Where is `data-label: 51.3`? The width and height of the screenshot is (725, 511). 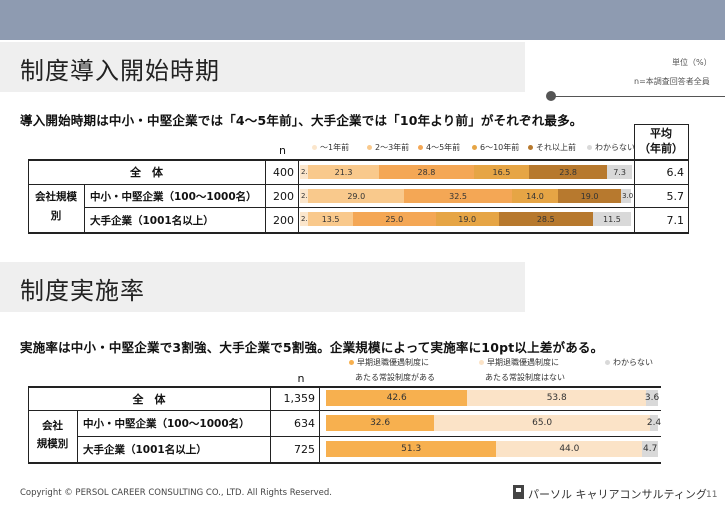 data-label: 51.3 is located at coordinates (411, 449).